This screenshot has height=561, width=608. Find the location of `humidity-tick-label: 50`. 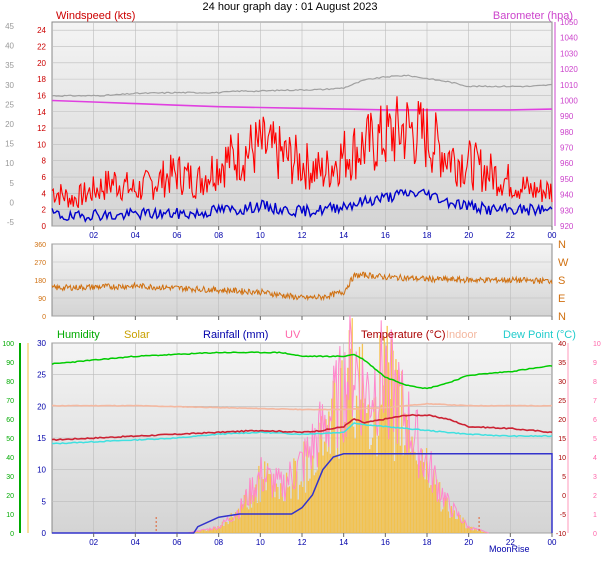

humidity-tick-label: 50 is located at coordinates (10, 439).